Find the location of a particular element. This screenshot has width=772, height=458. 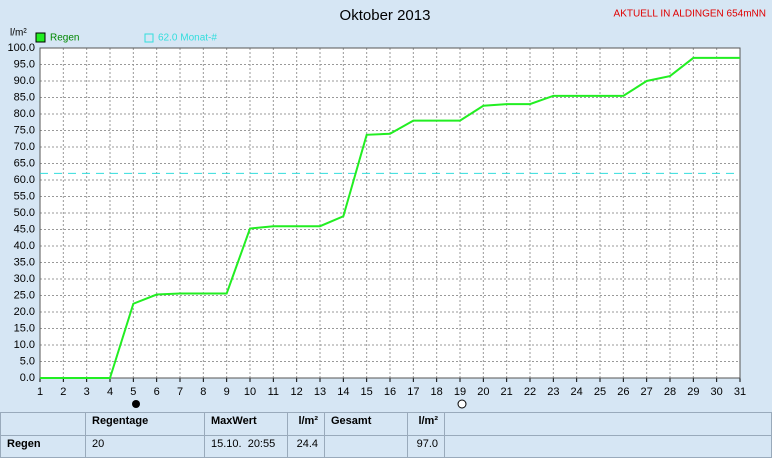

header: Regentage is located at coordinates (145, 424).